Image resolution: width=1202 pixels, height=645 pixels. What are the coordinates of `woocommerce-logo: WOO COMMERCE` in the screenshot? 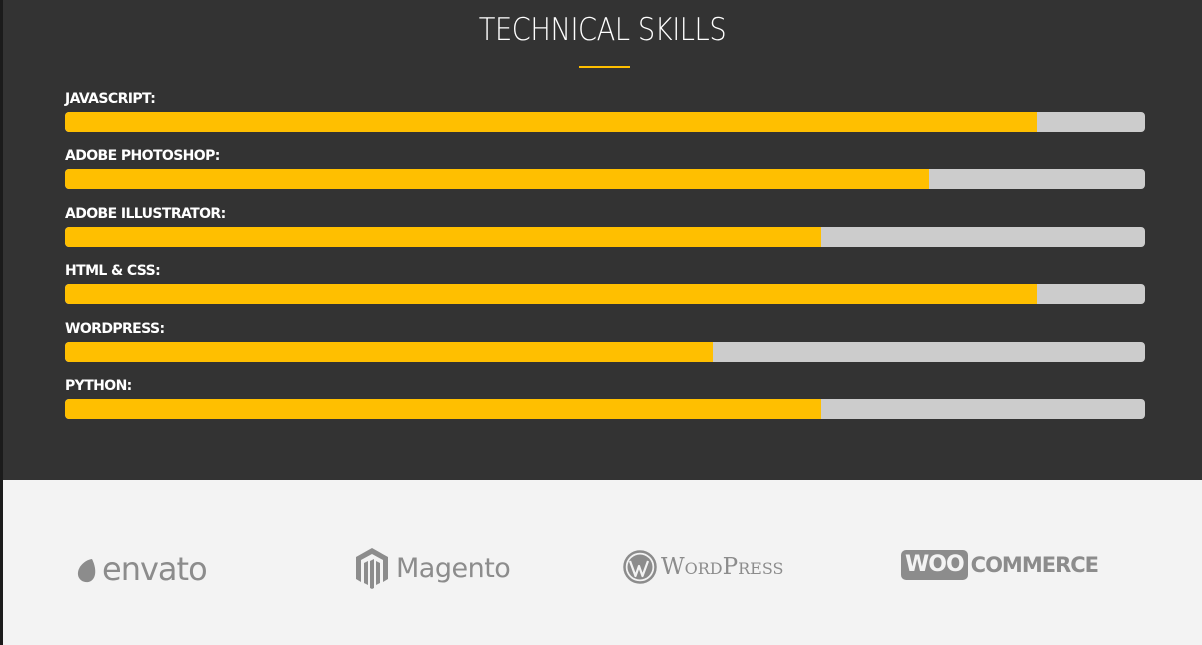 It's located at (1000, 565).